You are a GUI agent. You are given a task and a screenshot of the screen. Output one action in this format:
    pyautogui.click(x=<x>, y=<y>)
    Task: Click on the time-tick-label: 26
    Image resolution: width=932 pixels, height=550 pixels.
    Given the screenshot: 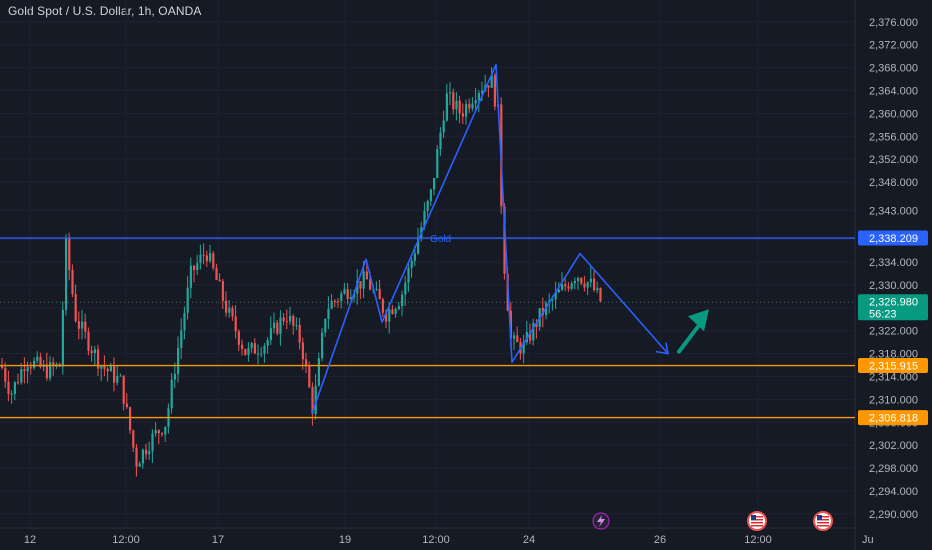 What is the action you would take?
    pyautogui.click(x=660, y=540)
    